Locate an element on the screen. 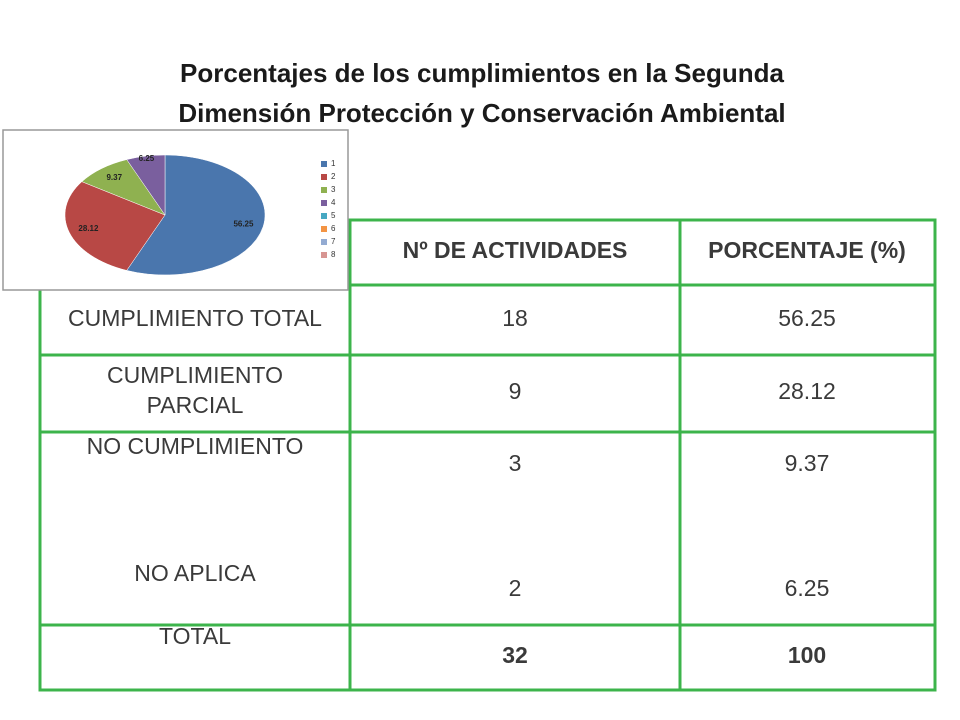  legend-label: 1 is located at coordinates (333, 163).